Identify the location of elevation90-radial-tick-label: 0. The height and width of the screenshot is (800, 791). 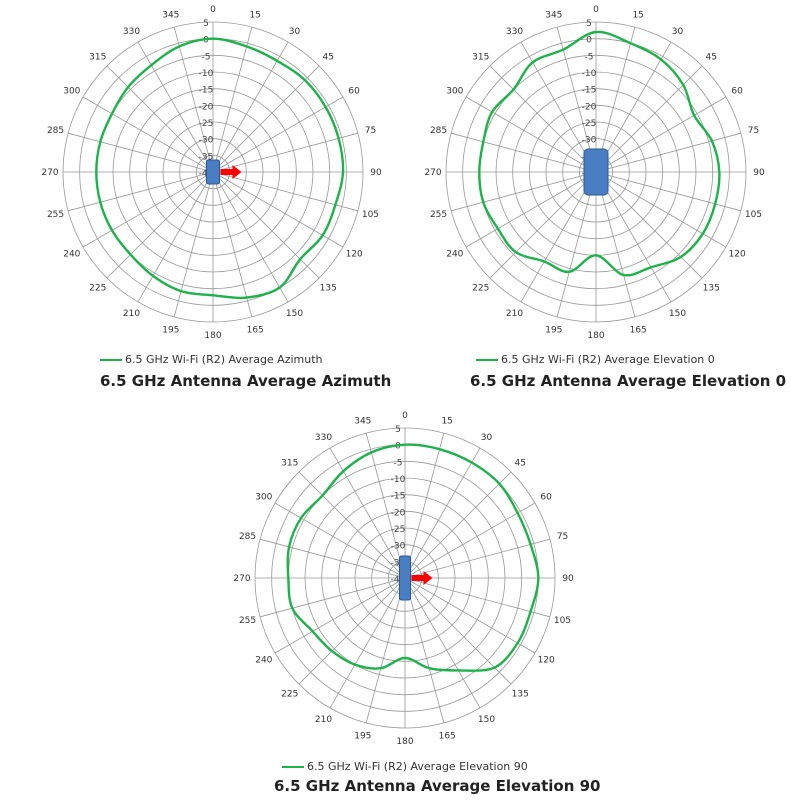
(398, 447).